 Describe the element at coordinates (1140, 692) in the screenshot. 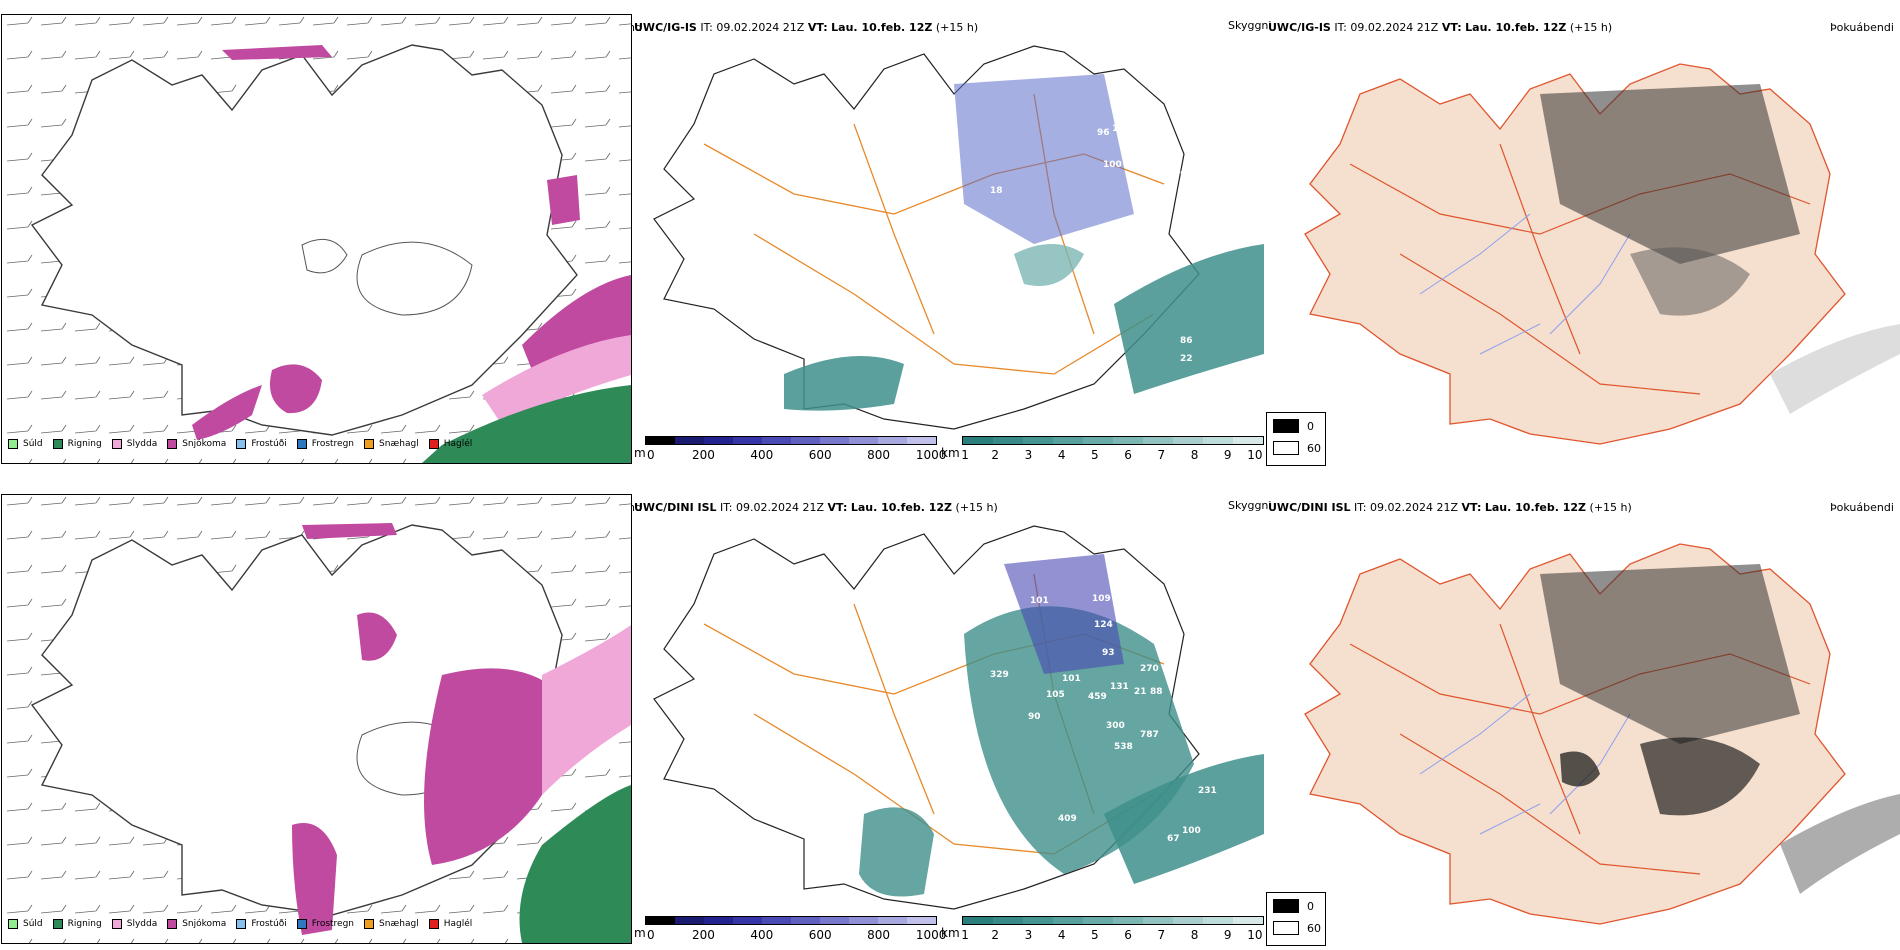

I see `vis-label: 21` at that location.